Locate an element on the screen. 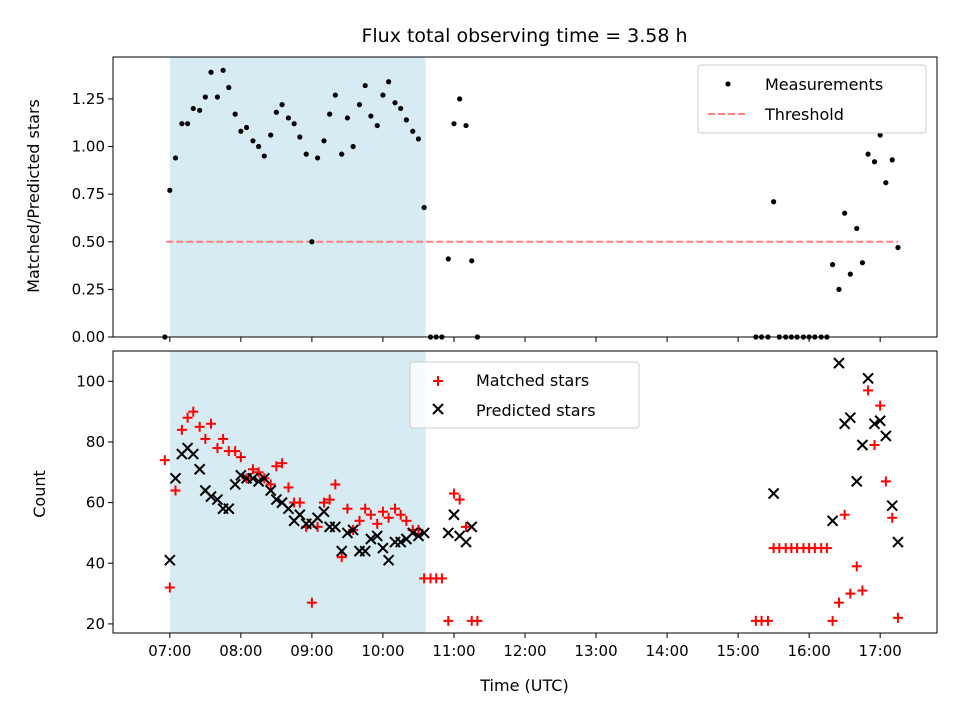 Image resolution: width=960 pixels, height=720 pixels. bot-ytick-label: 40 is located at coordinates (95, 563).